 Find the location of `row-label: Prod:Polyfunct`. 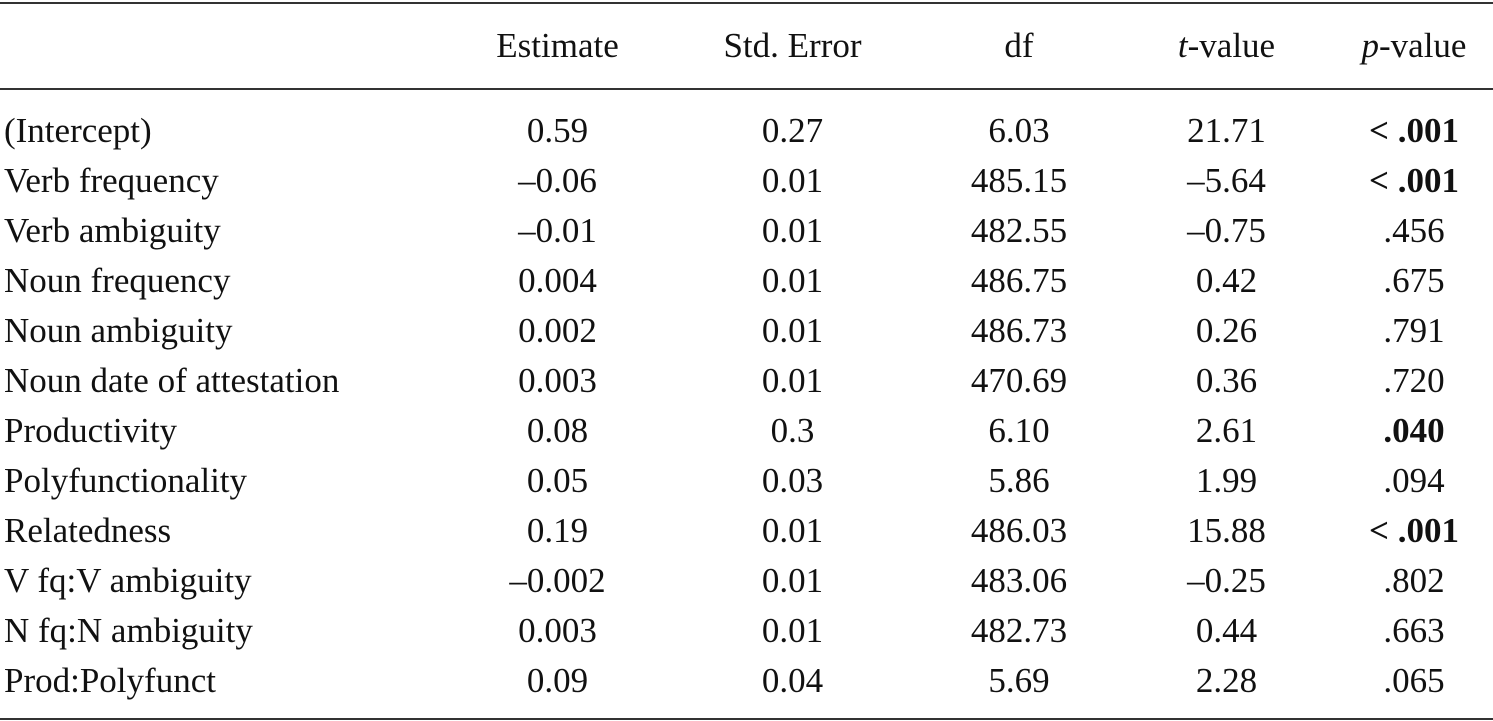

row-label: Prod:Polyfunct is located at coordinates (110, 680).